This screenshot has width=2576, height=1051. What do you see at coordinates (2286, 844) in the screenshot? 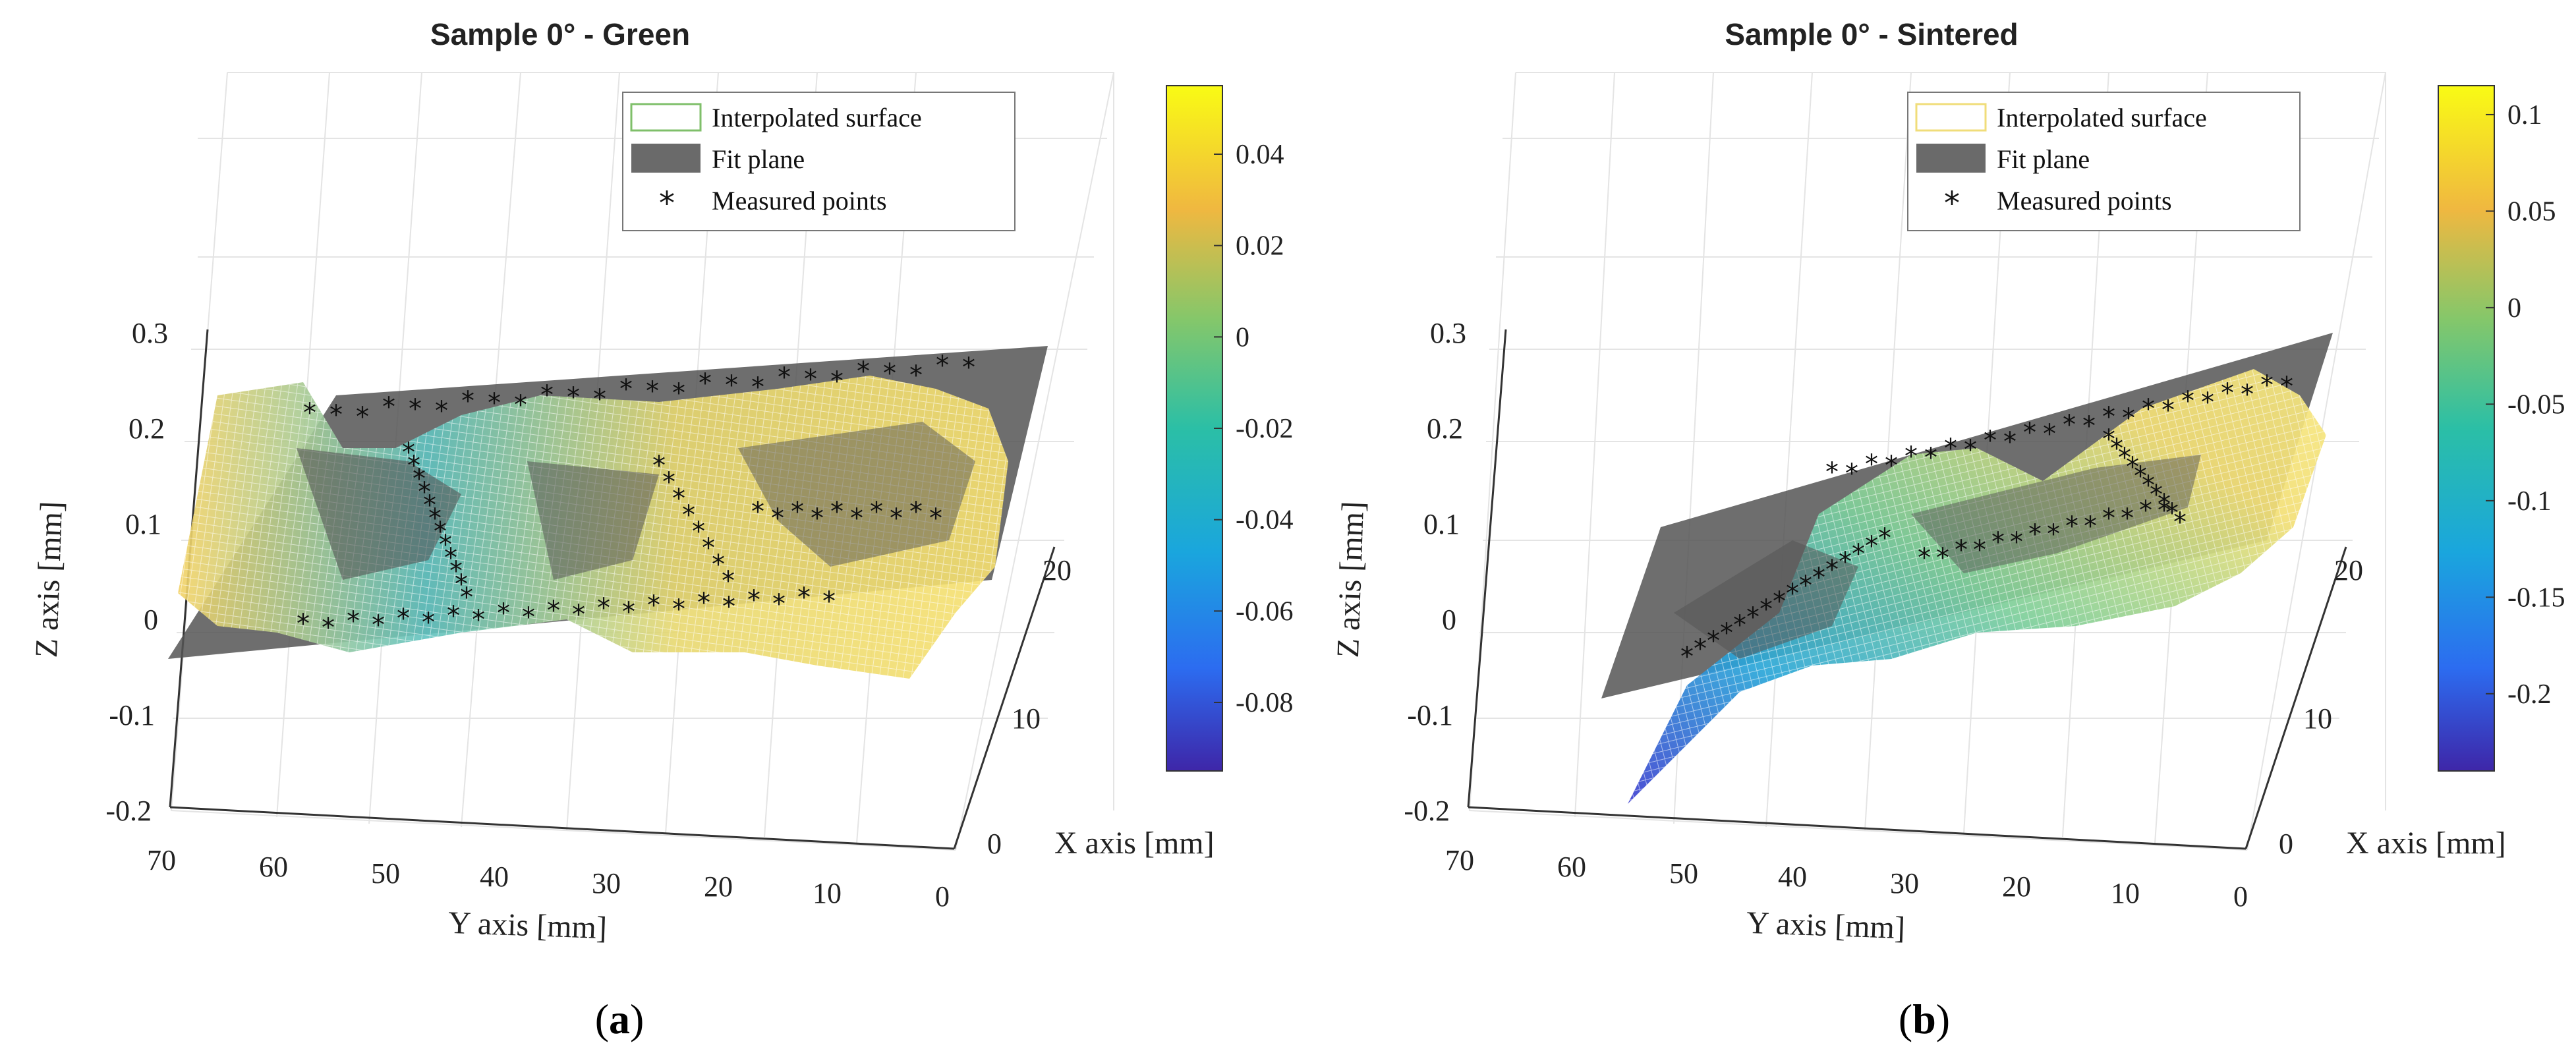
I see `x-tick: 0` at bounding box center [2286, 844].